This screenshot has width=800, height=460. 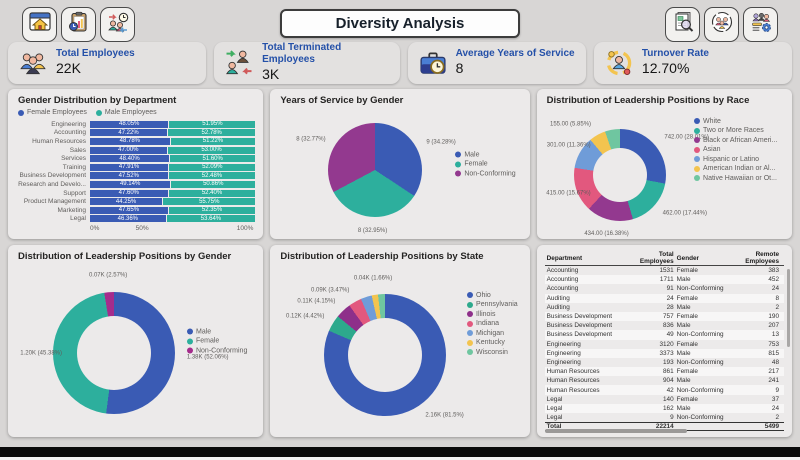 What do you see at coordinates (664, 362) in the screenshot?
I see `table-row: Engineering 193 Non-Conforming 48` at bounding box center [664, 362].